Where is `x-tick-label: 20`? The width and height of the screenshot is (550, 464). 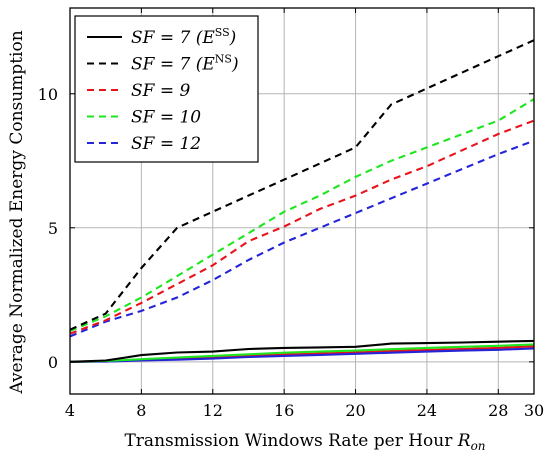
x-tick-label: 20 is located at coordinates (355, 410).